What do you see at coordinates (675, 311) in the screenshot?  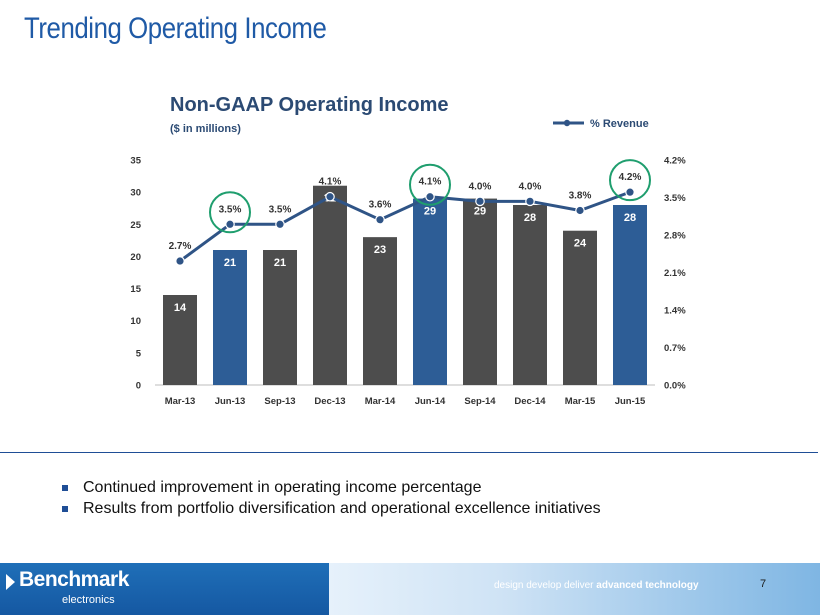 I see `y-right-tick-label: 1.4%` at bounding box center [675, 311].